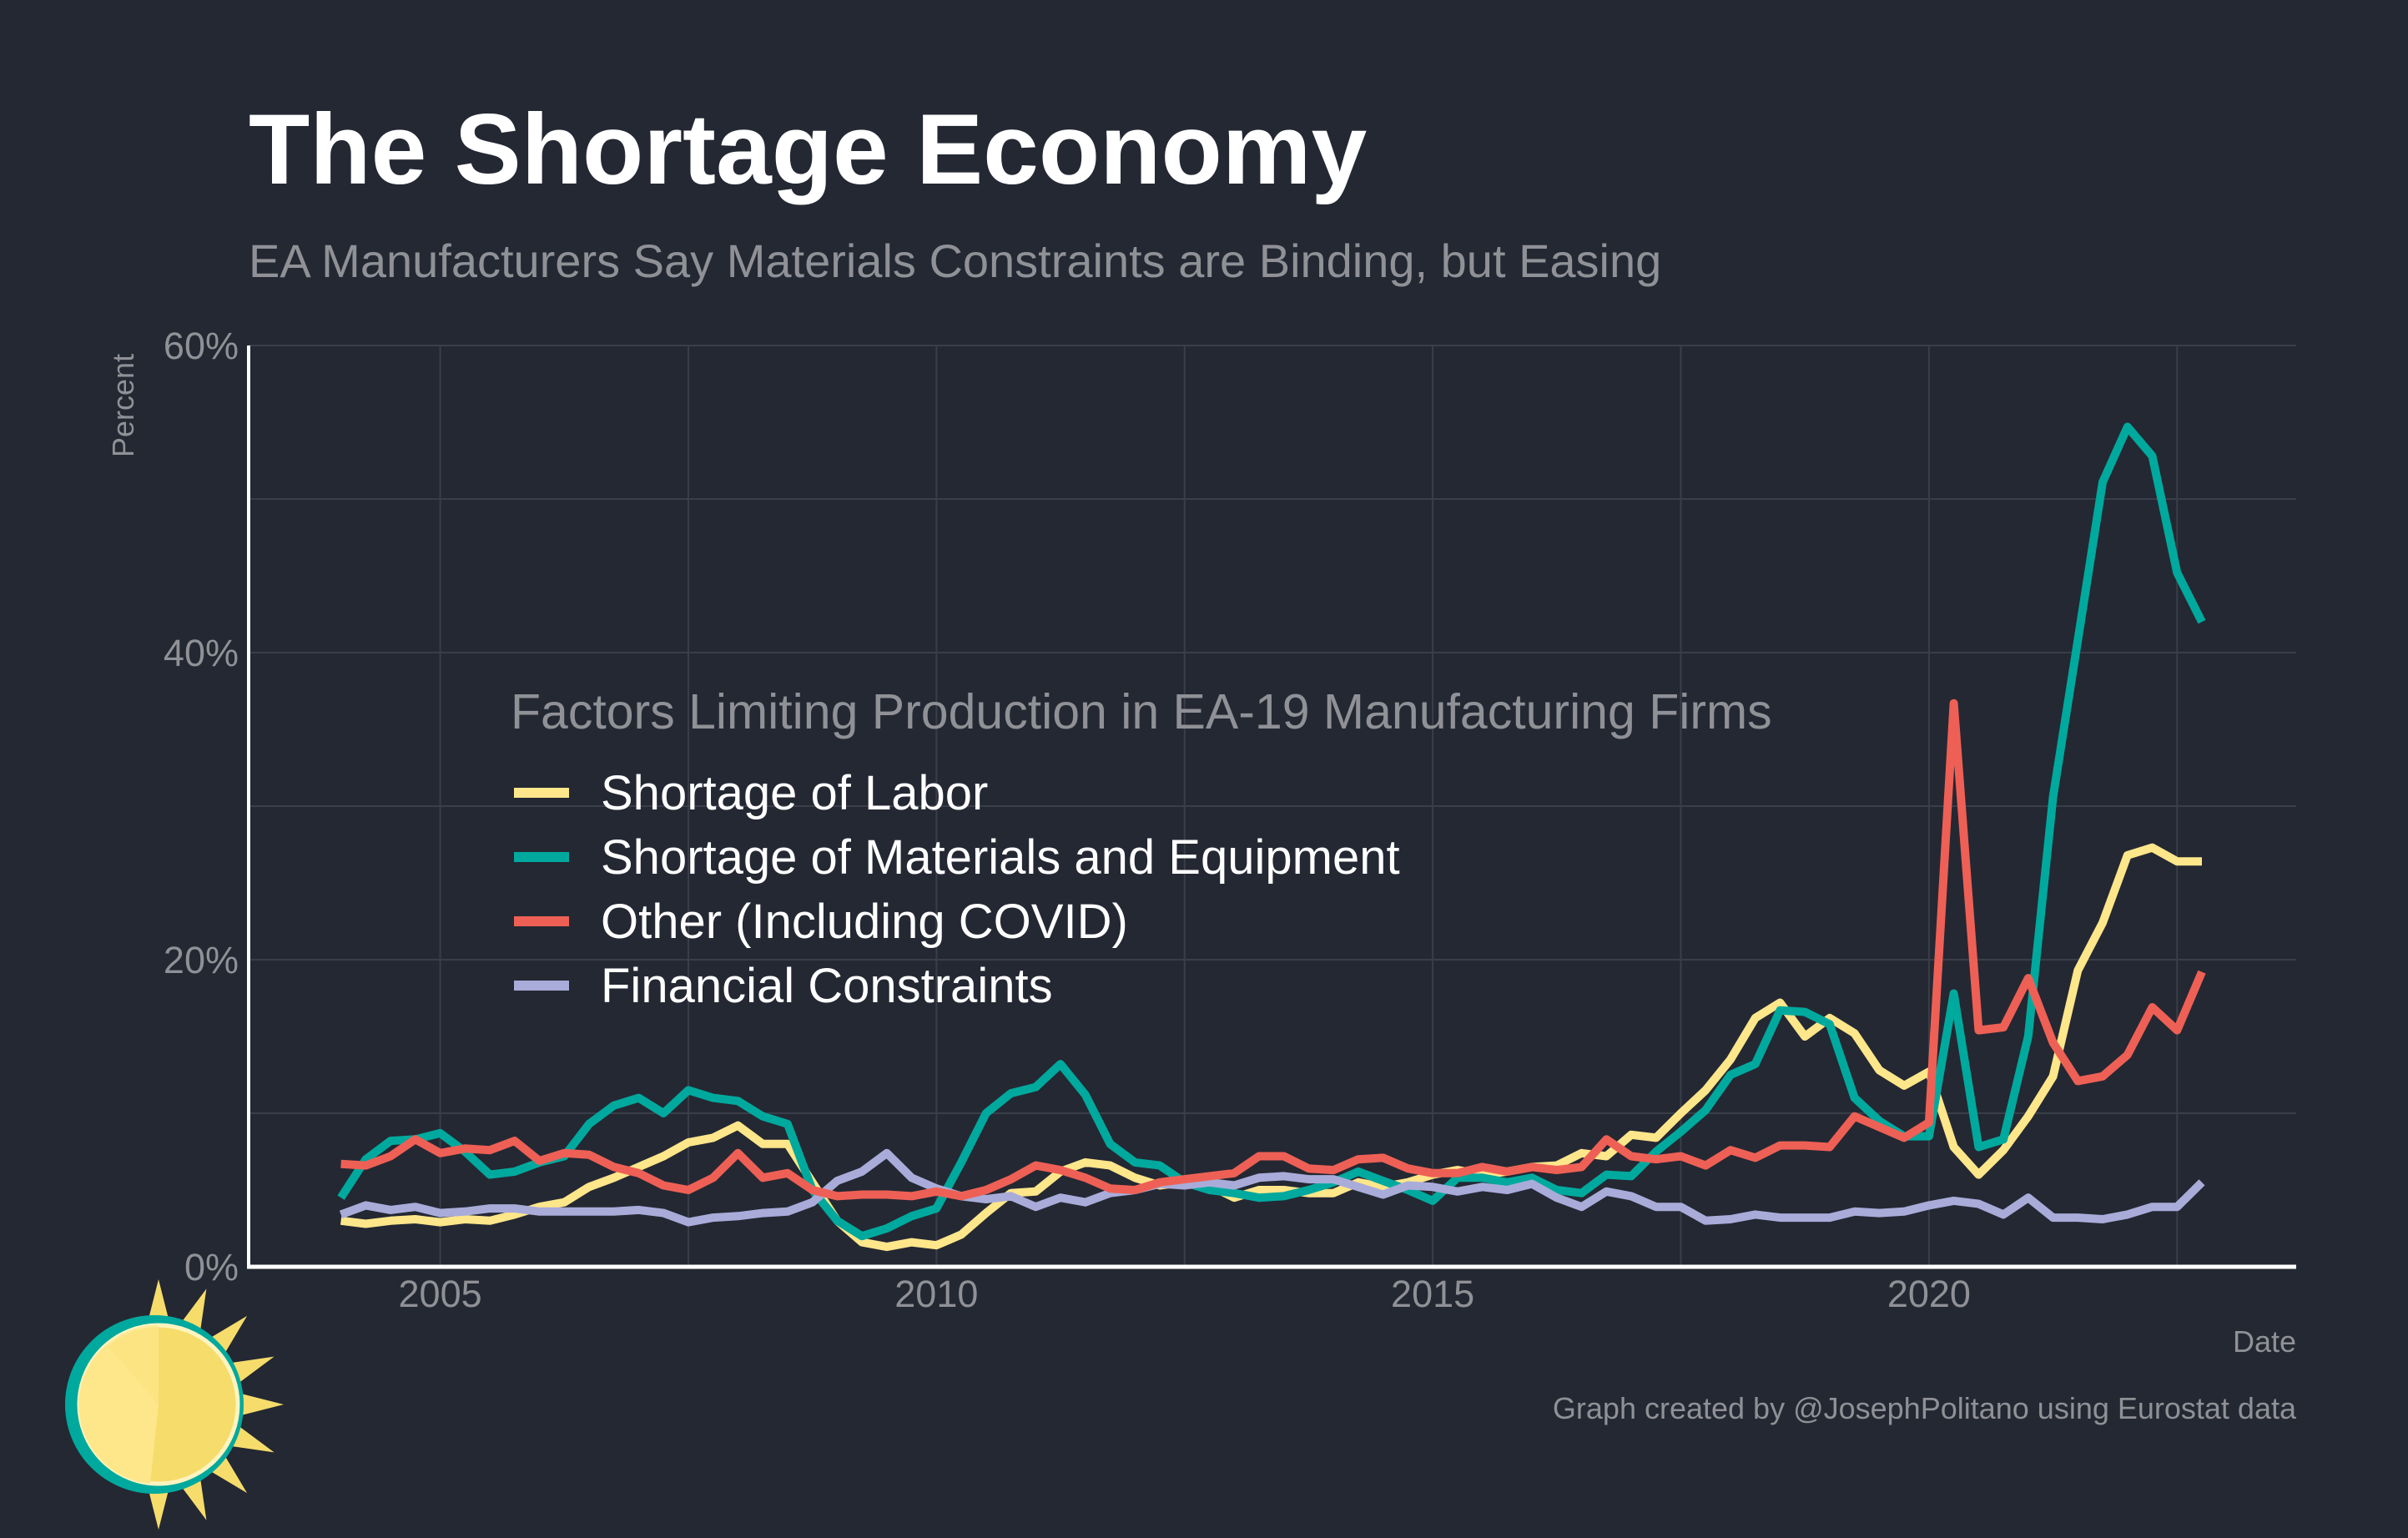 The image size is (2408, 1538). What do you see at coordinates (1432, 1294) in the screenshot?
I see `x-tick-label: 2015` at bounding box center [1432, 1294].